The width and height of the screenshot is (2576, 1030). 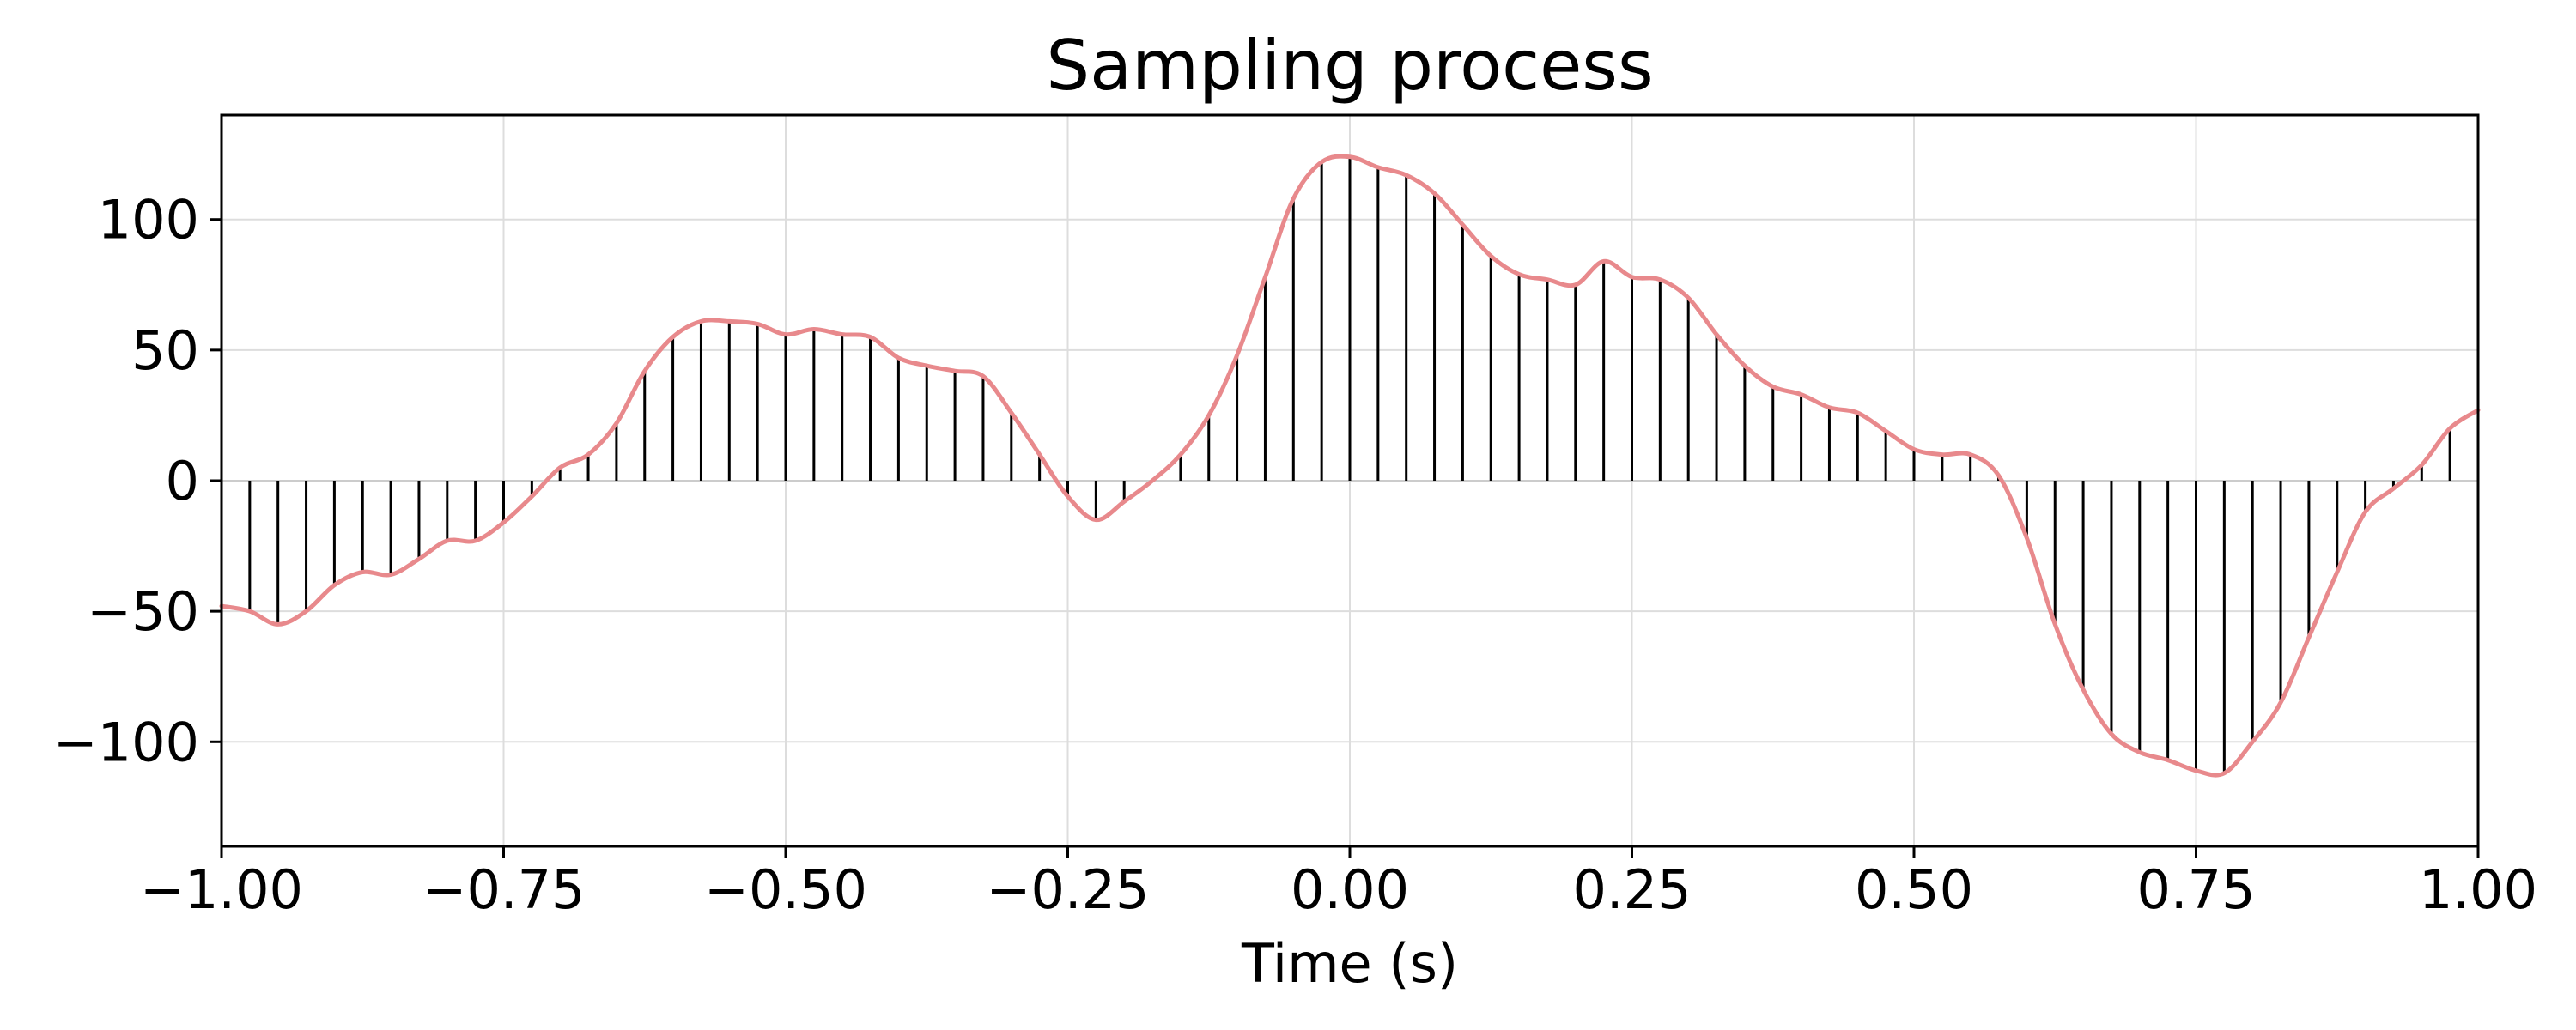 What do you see at coordinates (1068, 889) in the screenshot?
I see `x-tick-label: −0.25` at bounding box center [1068, 889].